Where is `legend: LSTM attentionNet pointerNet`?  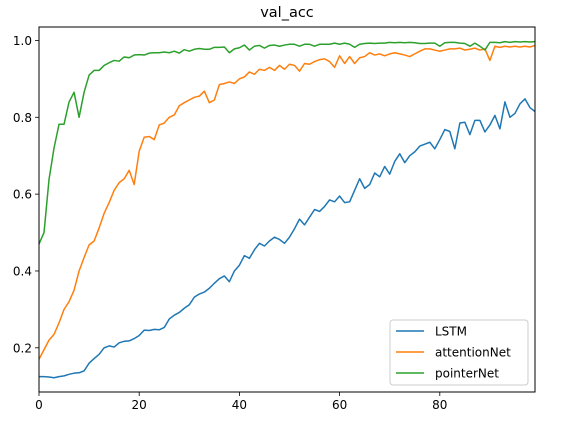 legend: LSTM attentionNet pointerNet is located at coordinates (459, 352).